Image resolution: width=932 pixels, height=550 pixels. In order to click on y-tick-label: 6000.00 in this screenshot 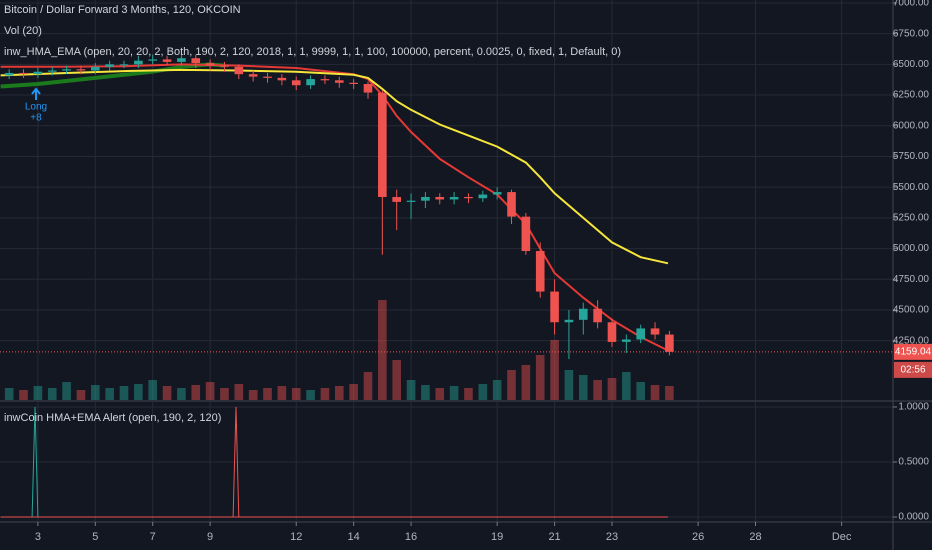, I will do `click(911, 125)`.